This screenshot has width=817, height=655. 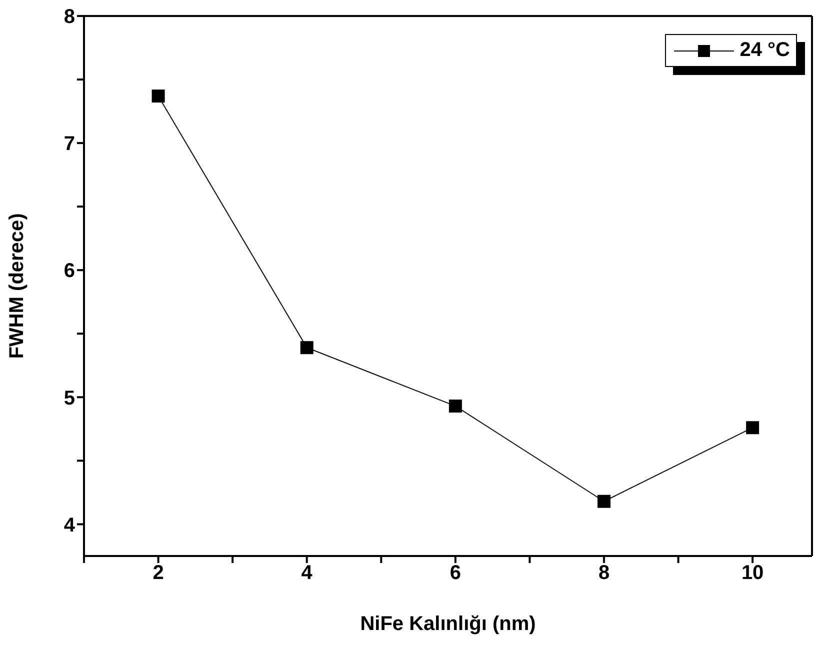 What do you see at coordinates (69, 271) in the screenshot?
I see `y-tick-label: 6` at bounding box center [69, 271].